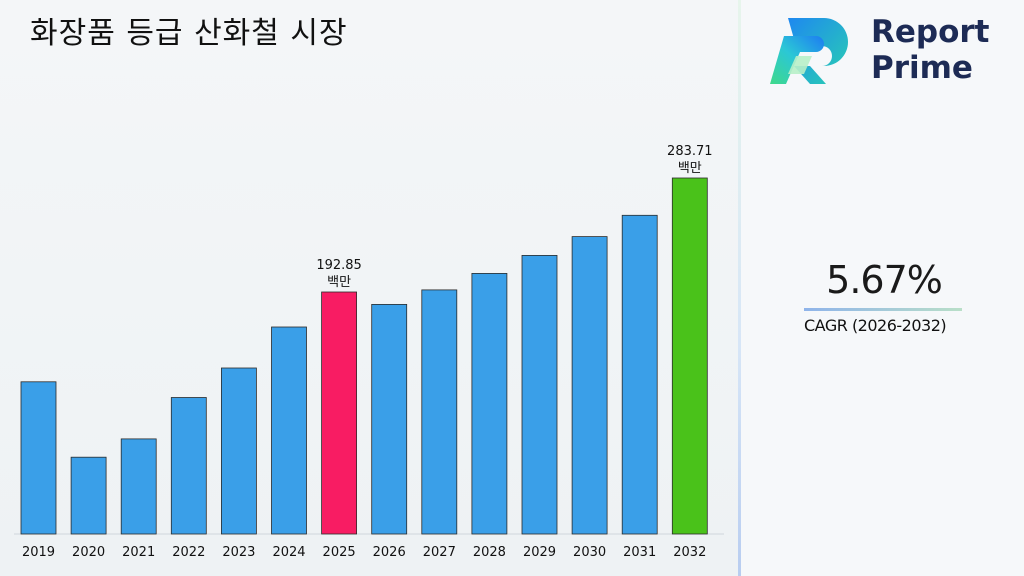 This screenshot has height=576, width=1024. What do you see at coordinates (188, 466) in the screenshot?
I see `bar-2022` at bounding box center [188, 466].